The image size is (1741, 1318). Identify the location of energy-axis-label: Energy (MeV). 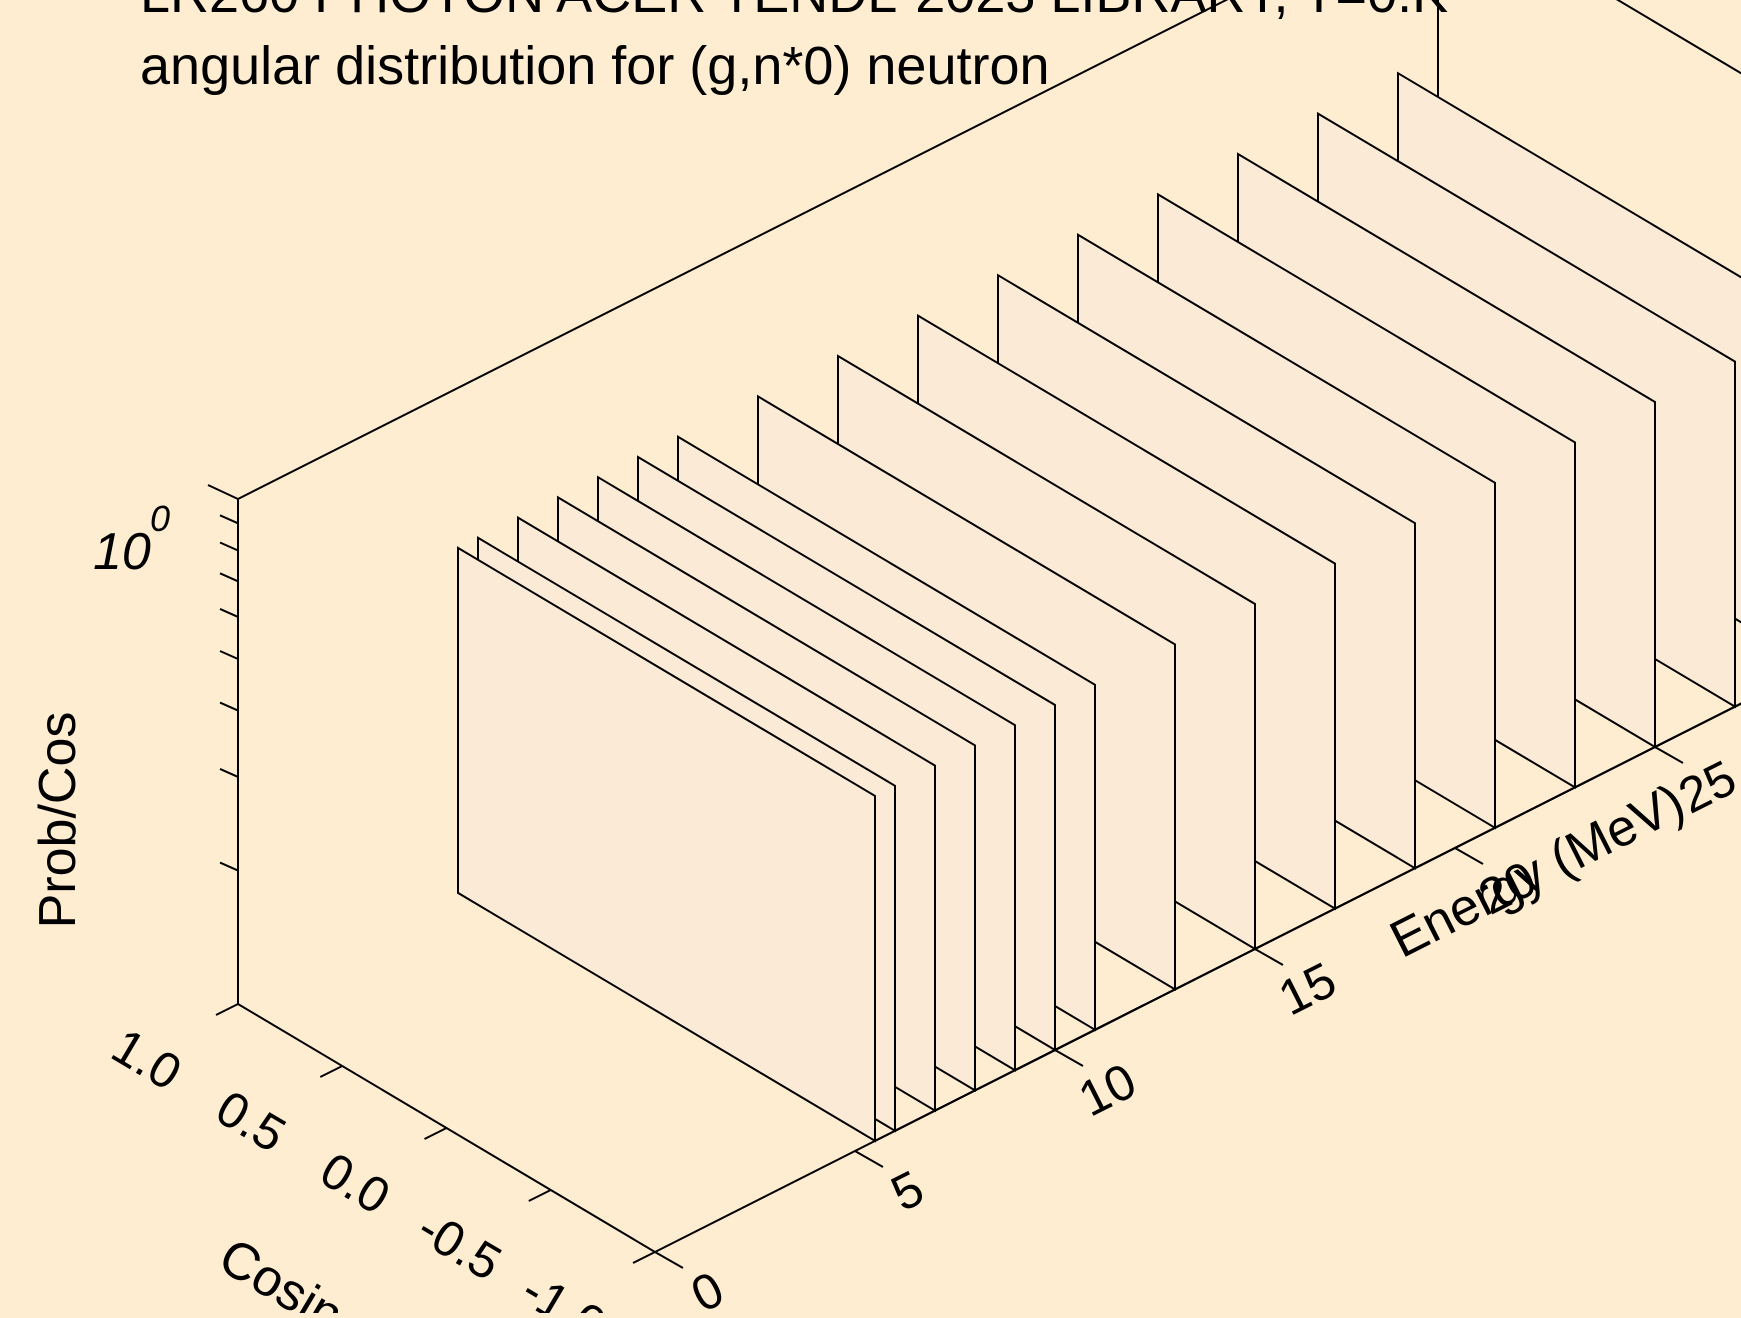
(1537, 871).